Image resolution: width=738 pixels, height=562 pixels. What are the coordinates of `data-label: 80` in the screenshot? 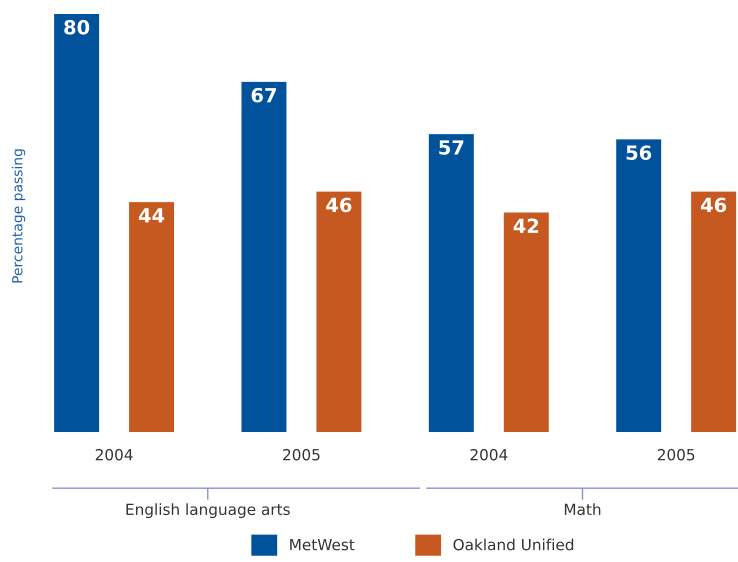 It's located at (77, 27).